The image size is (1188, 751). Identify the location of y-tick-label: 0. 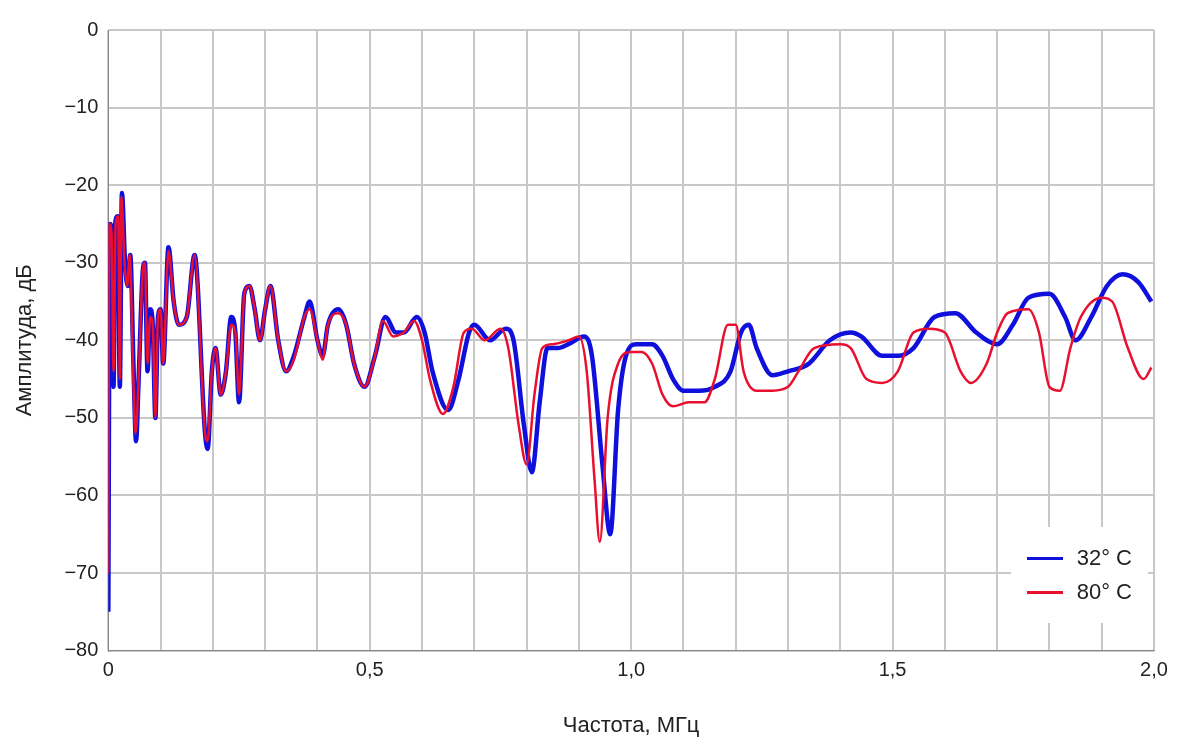
(93, 28).